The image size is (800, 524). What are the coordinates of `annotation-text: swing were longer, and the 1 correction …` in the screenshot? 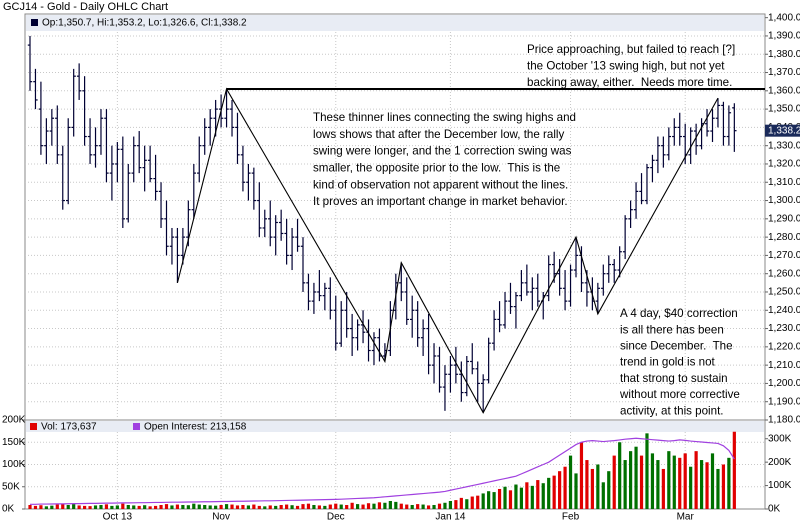 It's located at (442, 151).